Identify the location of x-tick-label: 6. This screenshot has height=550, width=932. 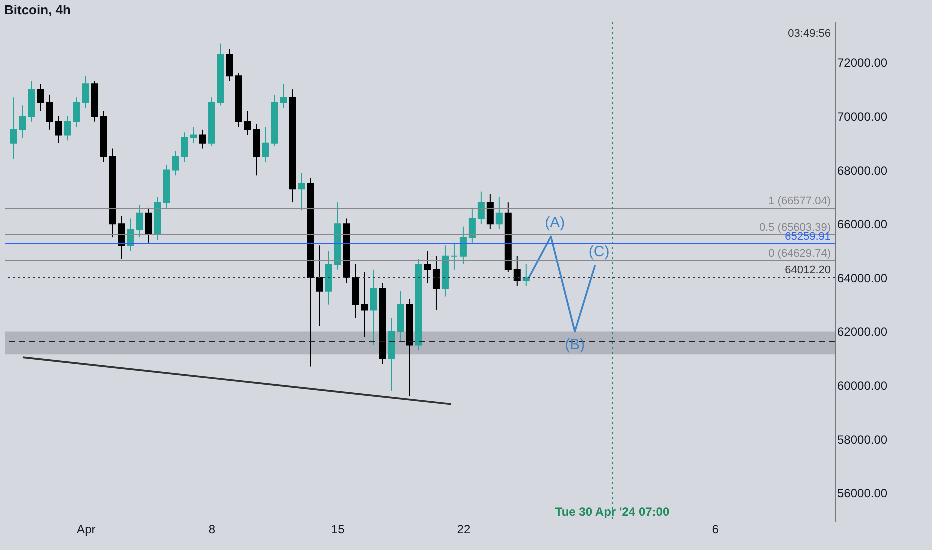
(716, 529).